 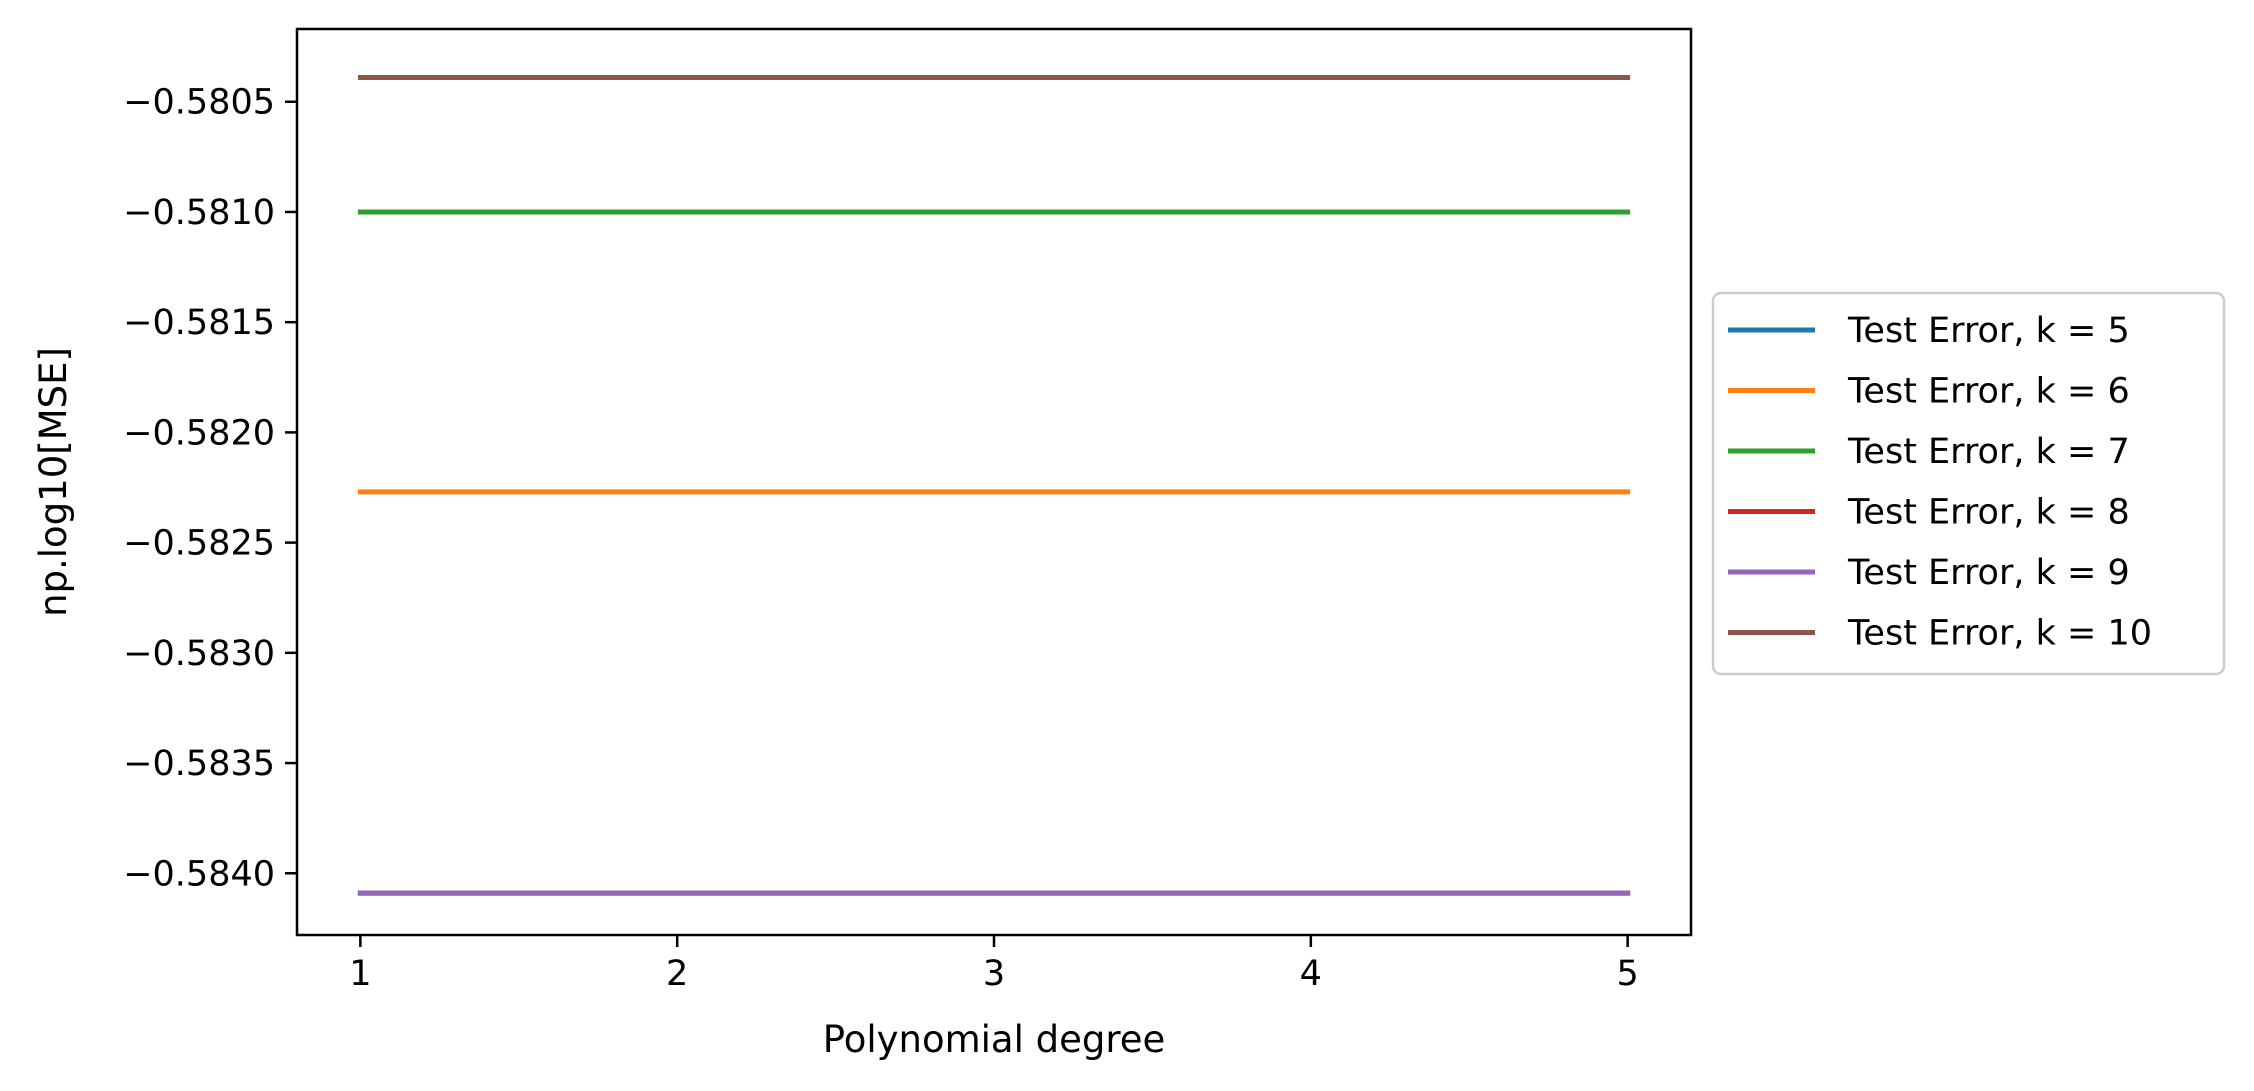 What do you see at coordinates (1988, 513) in the screenshot?
I see `legend-label: Test Error, k = 8` at bounding box center [1988, 513].